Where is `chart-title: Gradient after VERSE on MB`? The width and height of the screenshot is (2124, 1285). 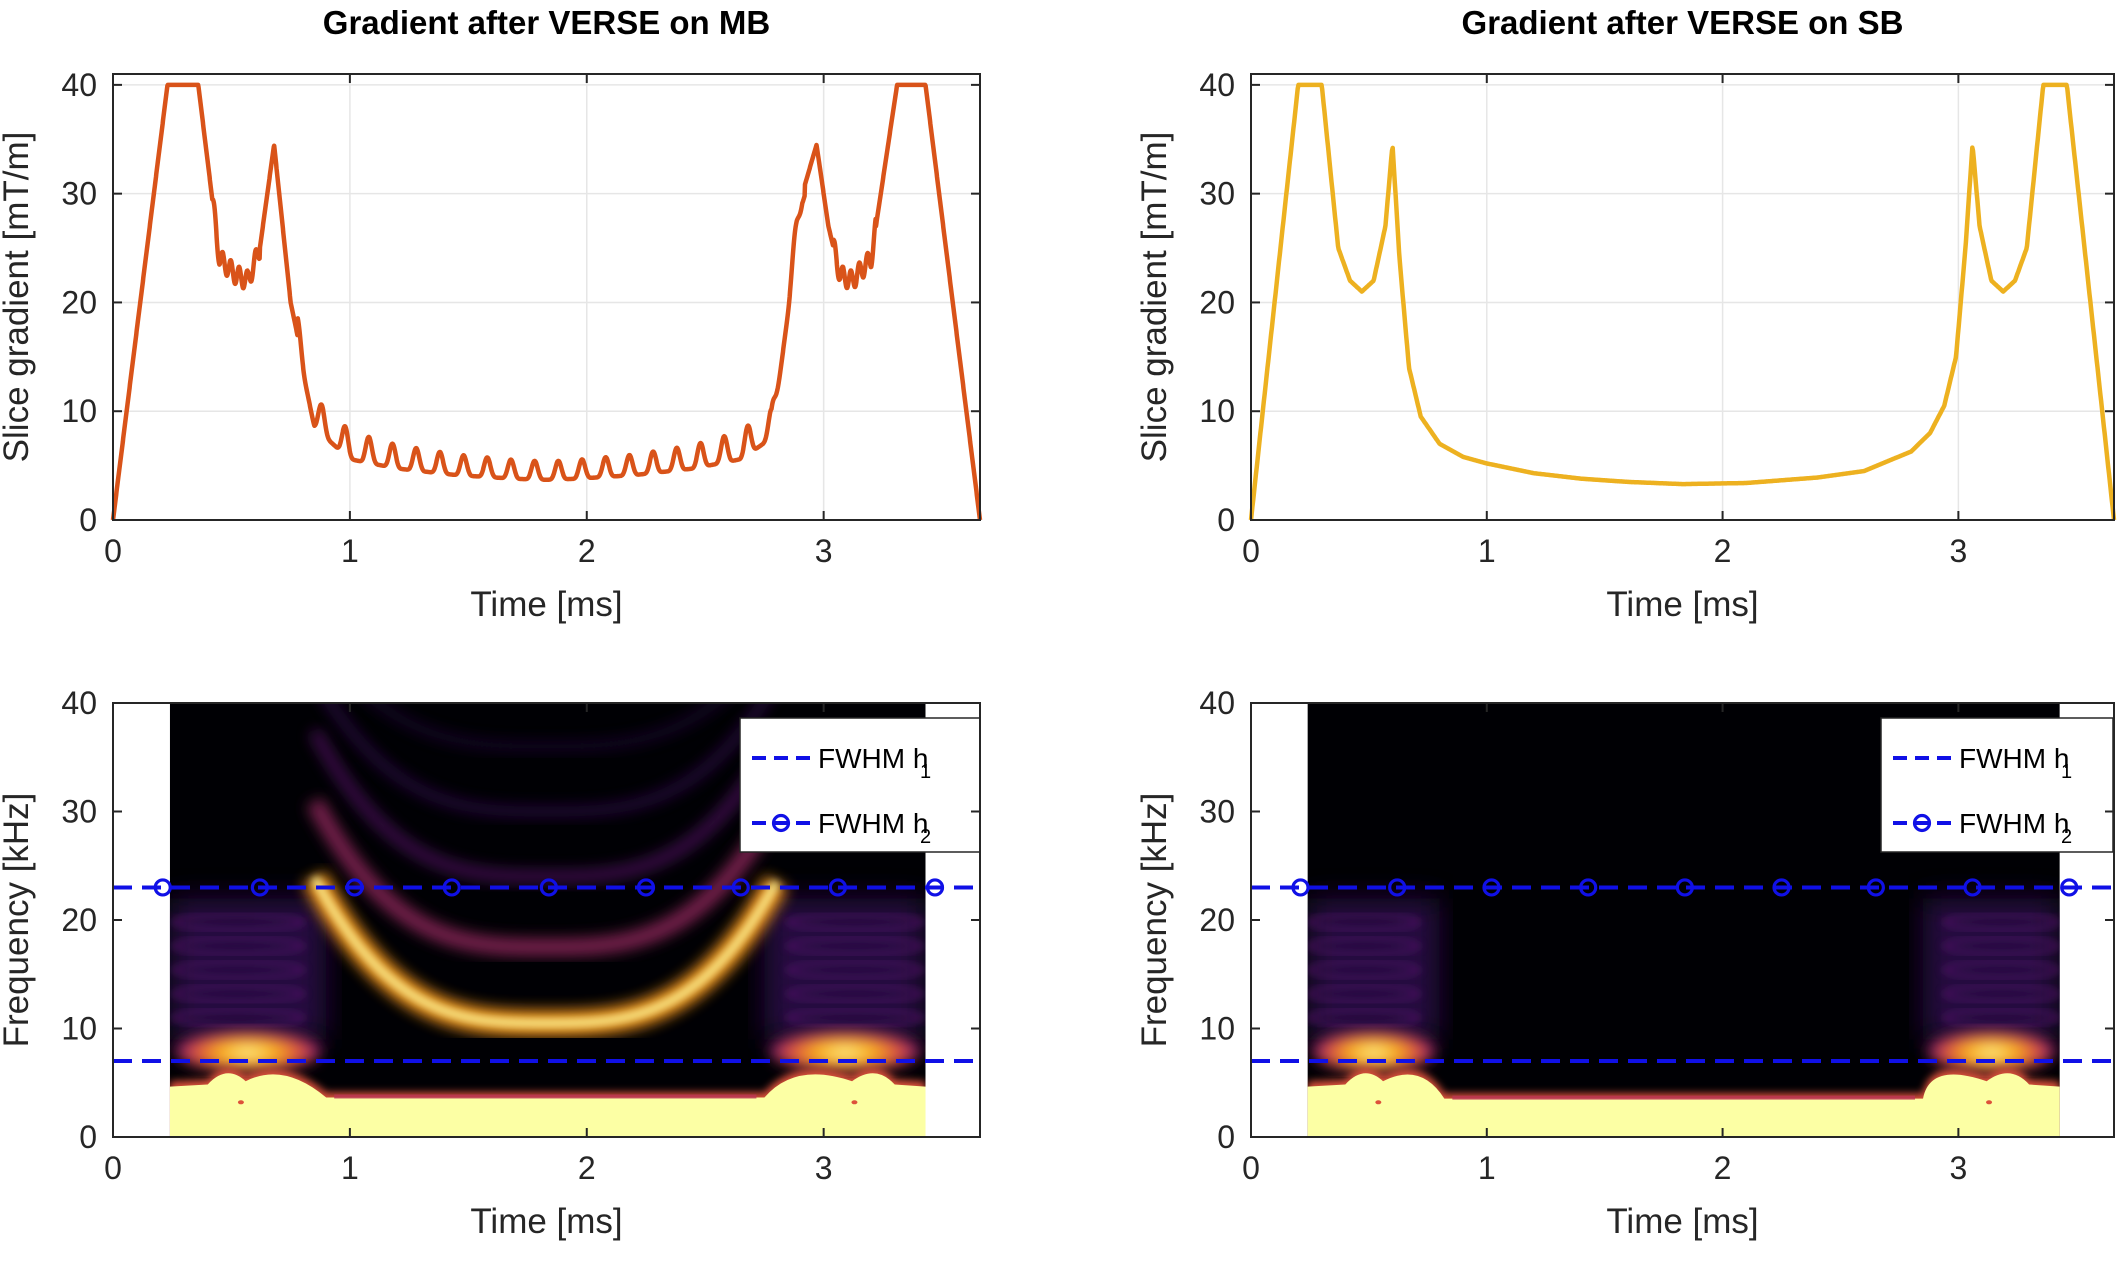 chart-title: Gradient after VERSE on MB is located at coordinates (546, 22).